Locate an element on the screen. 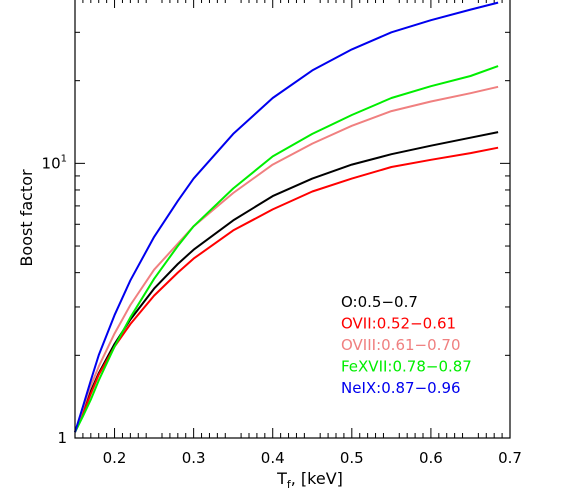 This screenshot has height=500, width=568. y-tick-label-base: 1 is located at coordinates (62, 438).